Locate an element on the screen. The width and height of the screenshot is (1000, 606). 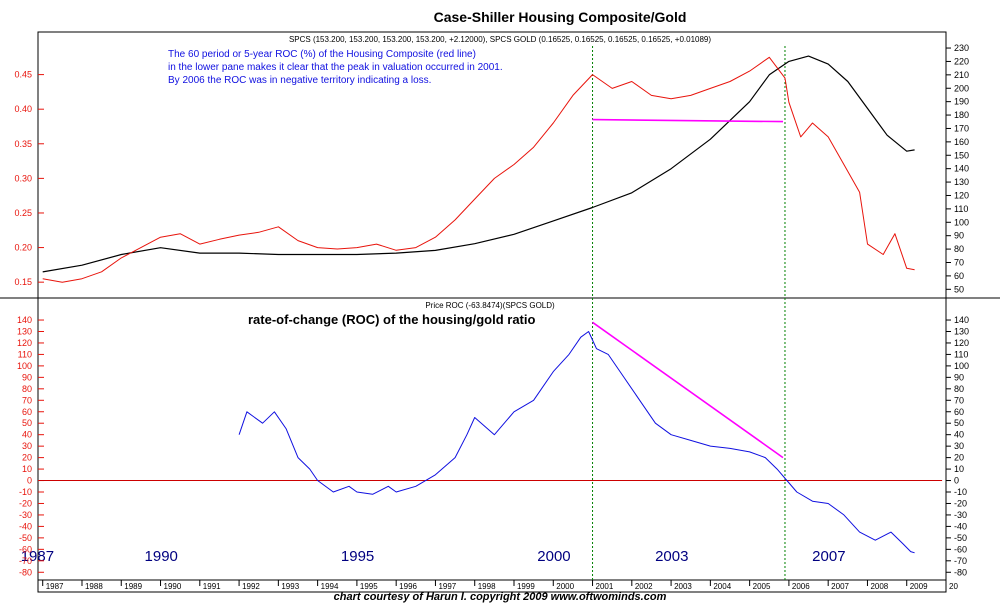
upper-right-tick-label-2: 70 is located at coordinates (959, 262).